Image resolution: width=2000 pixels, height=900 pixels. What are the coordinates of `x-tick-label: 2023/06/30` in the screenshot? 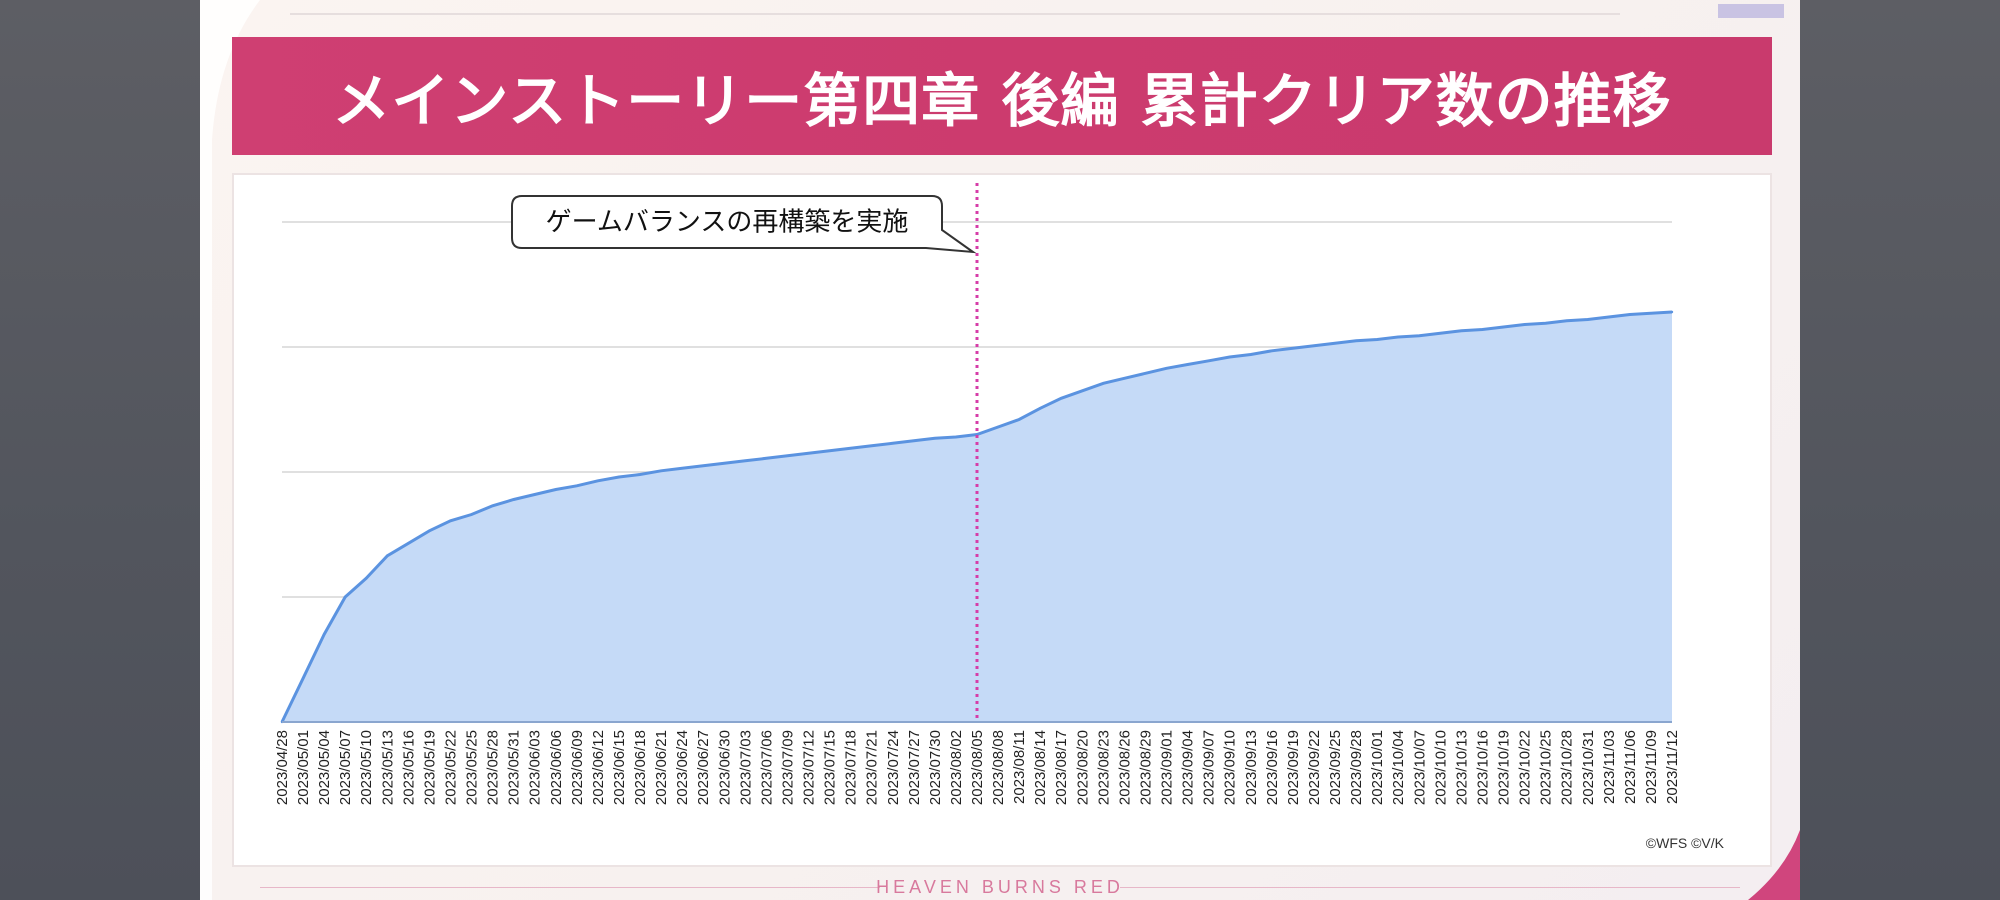 It's located at (724, 767).